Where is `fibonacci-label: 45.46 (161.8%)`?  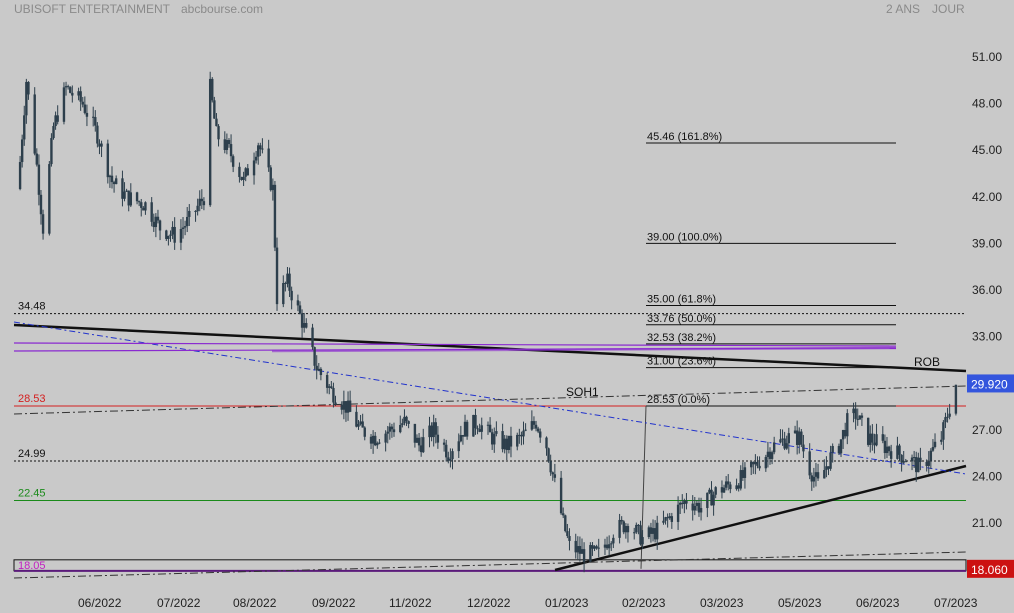 fibonacci-label: 45.46 (161.8%) is located at coordinates (684, 137).